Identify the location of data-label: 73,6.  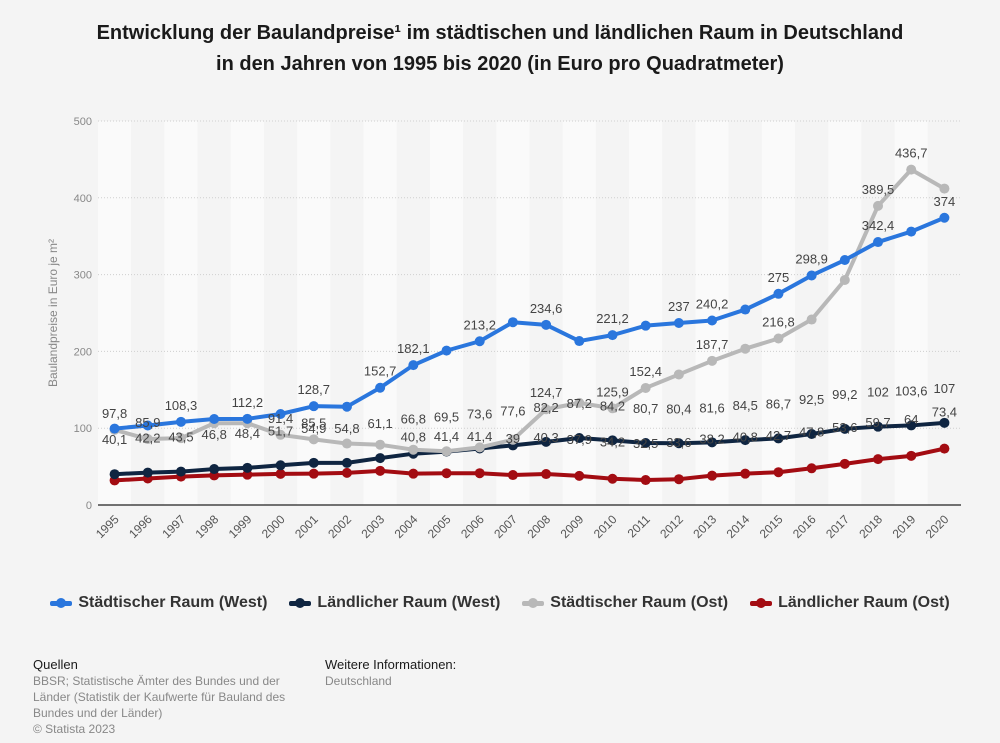
(479, 413).